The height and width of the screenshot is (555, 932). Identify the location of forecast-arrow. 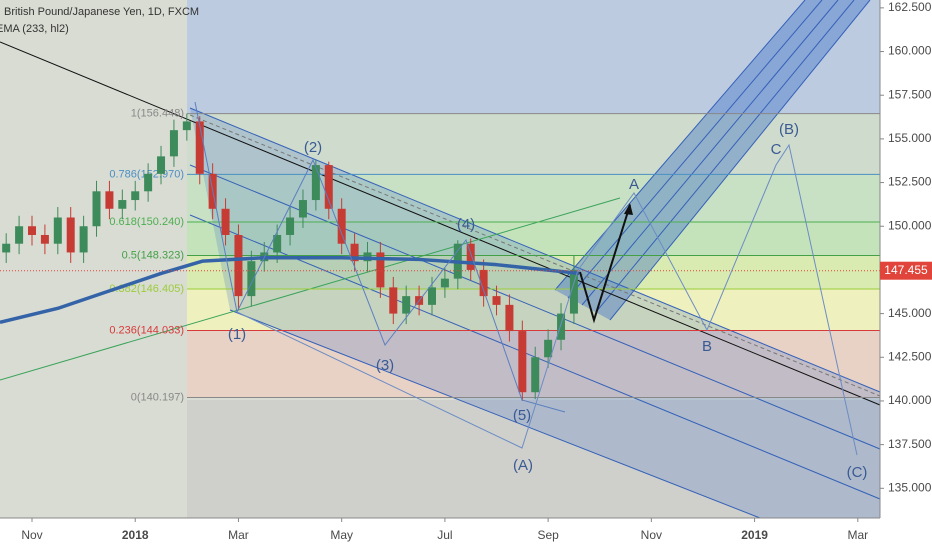
(605, 264).